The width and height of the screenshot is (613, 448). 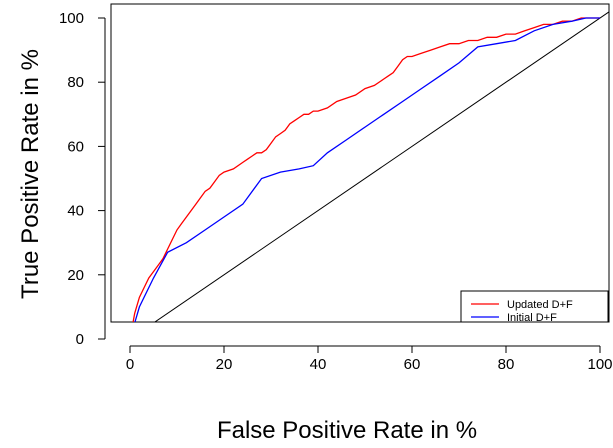 I want to click on x-tick-label-40: 40, so click(x=318, y=364).